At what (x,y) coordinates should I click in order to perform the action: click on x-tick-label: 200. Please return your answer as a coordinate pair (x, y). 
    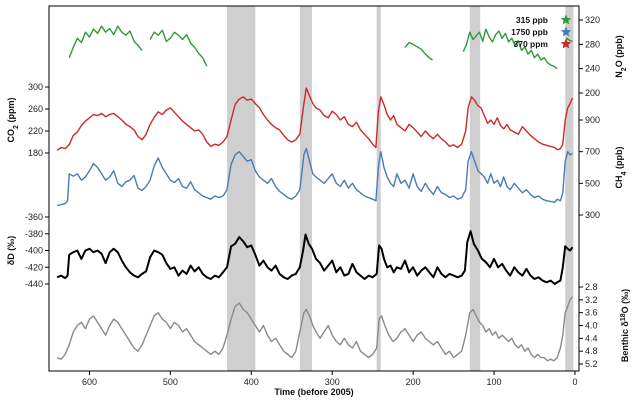
    Looking at the image, I should click on (413, 382).